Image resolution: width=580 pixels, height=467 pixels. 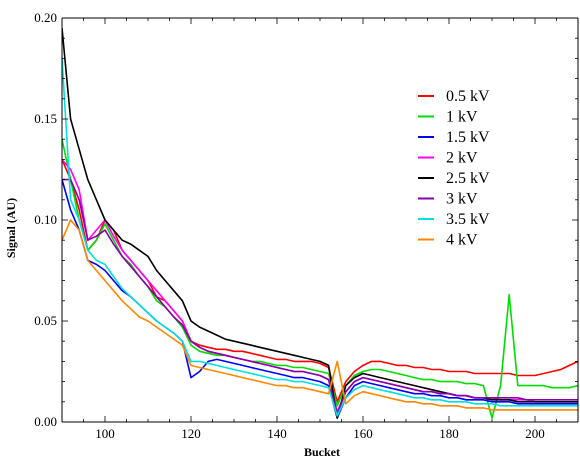 What do you see at coordinates (45, 17) in the screenshot?
I see `y-tick-label: 0.20` at bounding box center [45, 17].